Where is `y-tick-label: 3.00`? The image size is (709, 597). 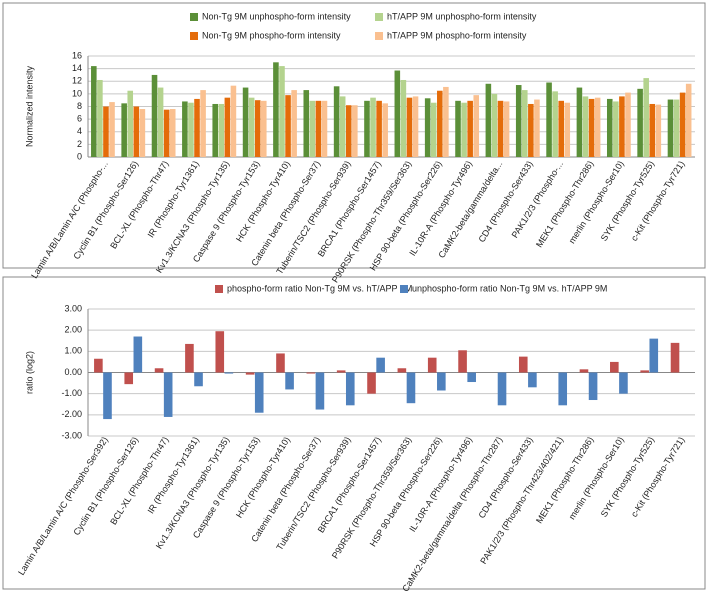 y-tick-label: 3.00 is located at coordinates (73, 308).